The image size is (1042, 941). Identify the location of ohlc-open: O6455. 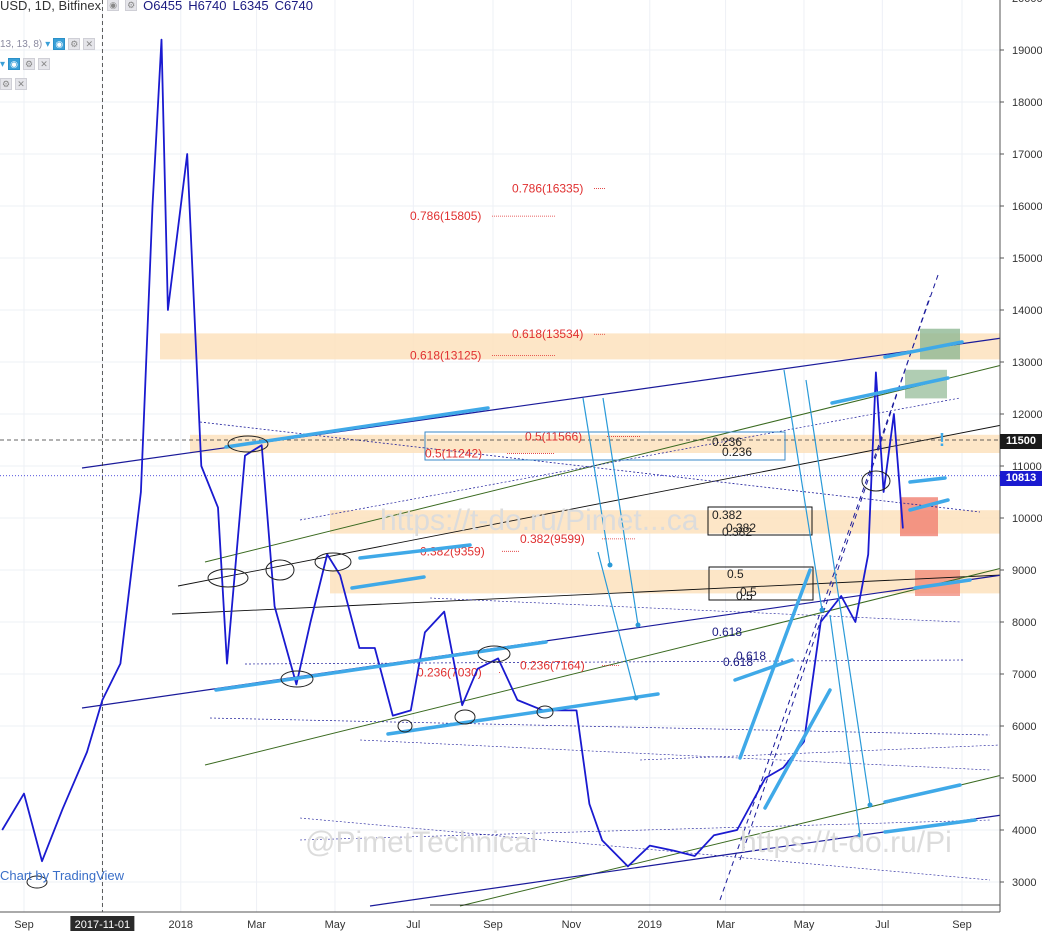
(163, 6).